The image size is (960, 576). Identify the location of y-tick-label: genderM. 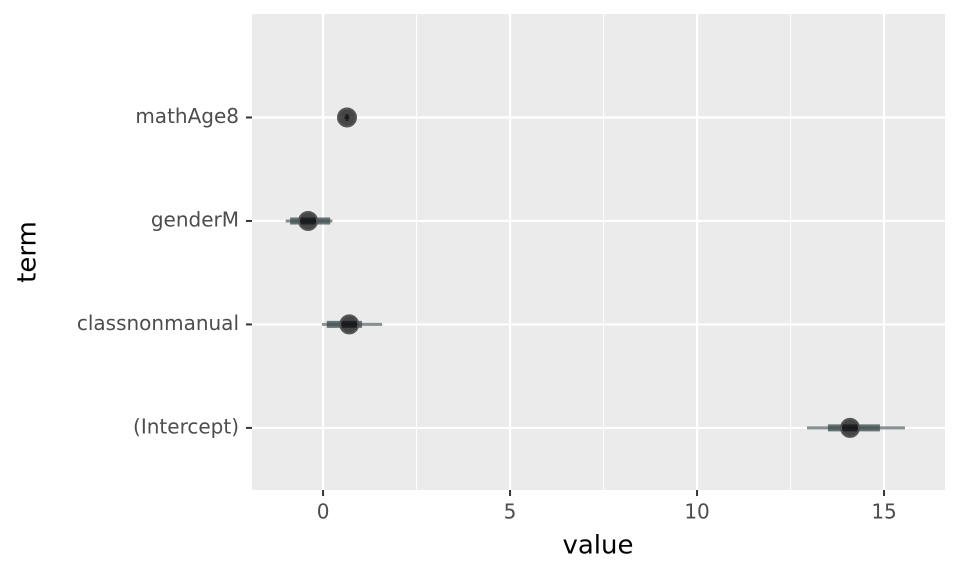
(195, 219).